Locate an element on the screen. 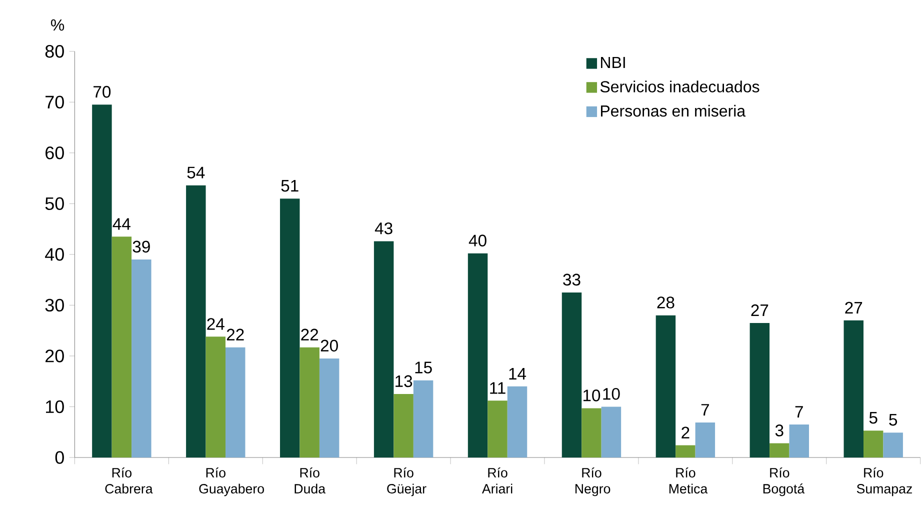 The image size is (923, 510). data-label: 24 is located at coordinates (215, 324).